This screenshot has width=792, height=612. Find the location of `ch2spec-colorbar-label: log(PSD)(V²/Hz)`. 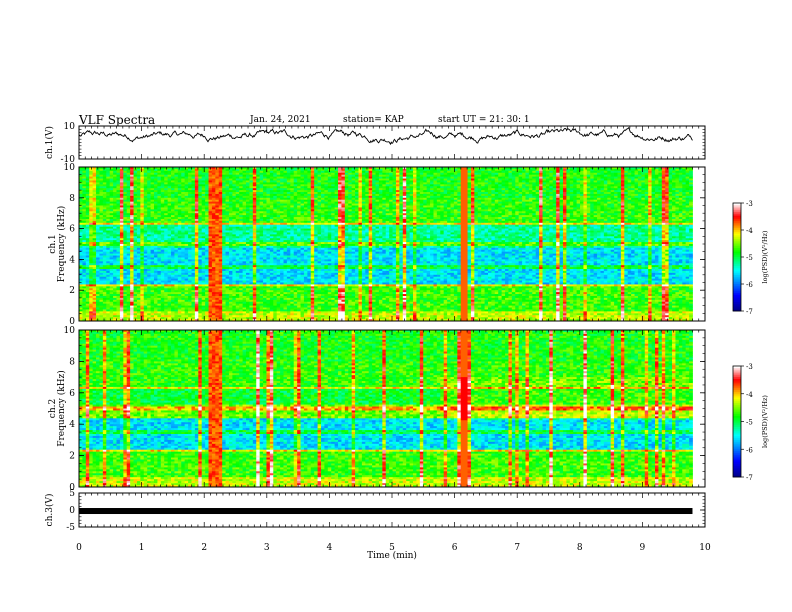

ch2spec-colorbar-label: log(PSD)(V²/Hz) is located at coordinates (765, 421).